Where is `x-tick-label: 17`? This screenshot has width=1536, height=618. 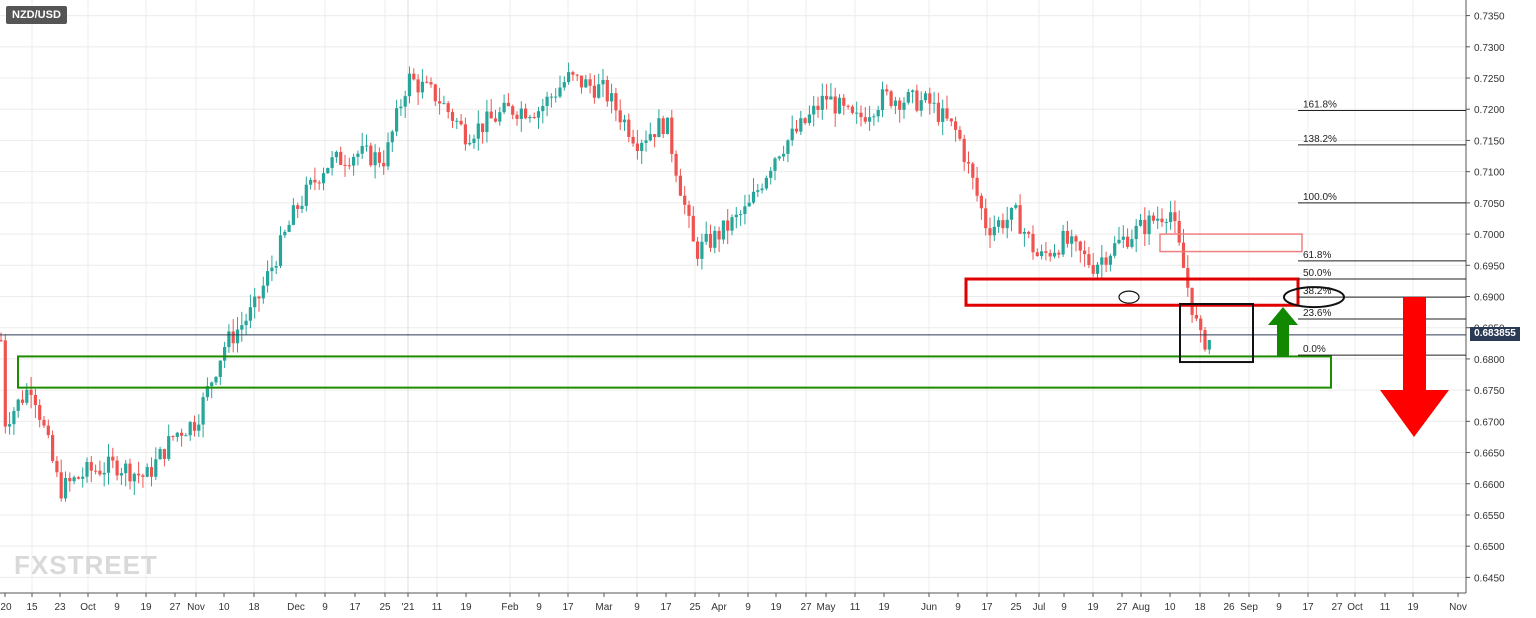
x-tick-label: 17 is located at coordinates (666, 607).